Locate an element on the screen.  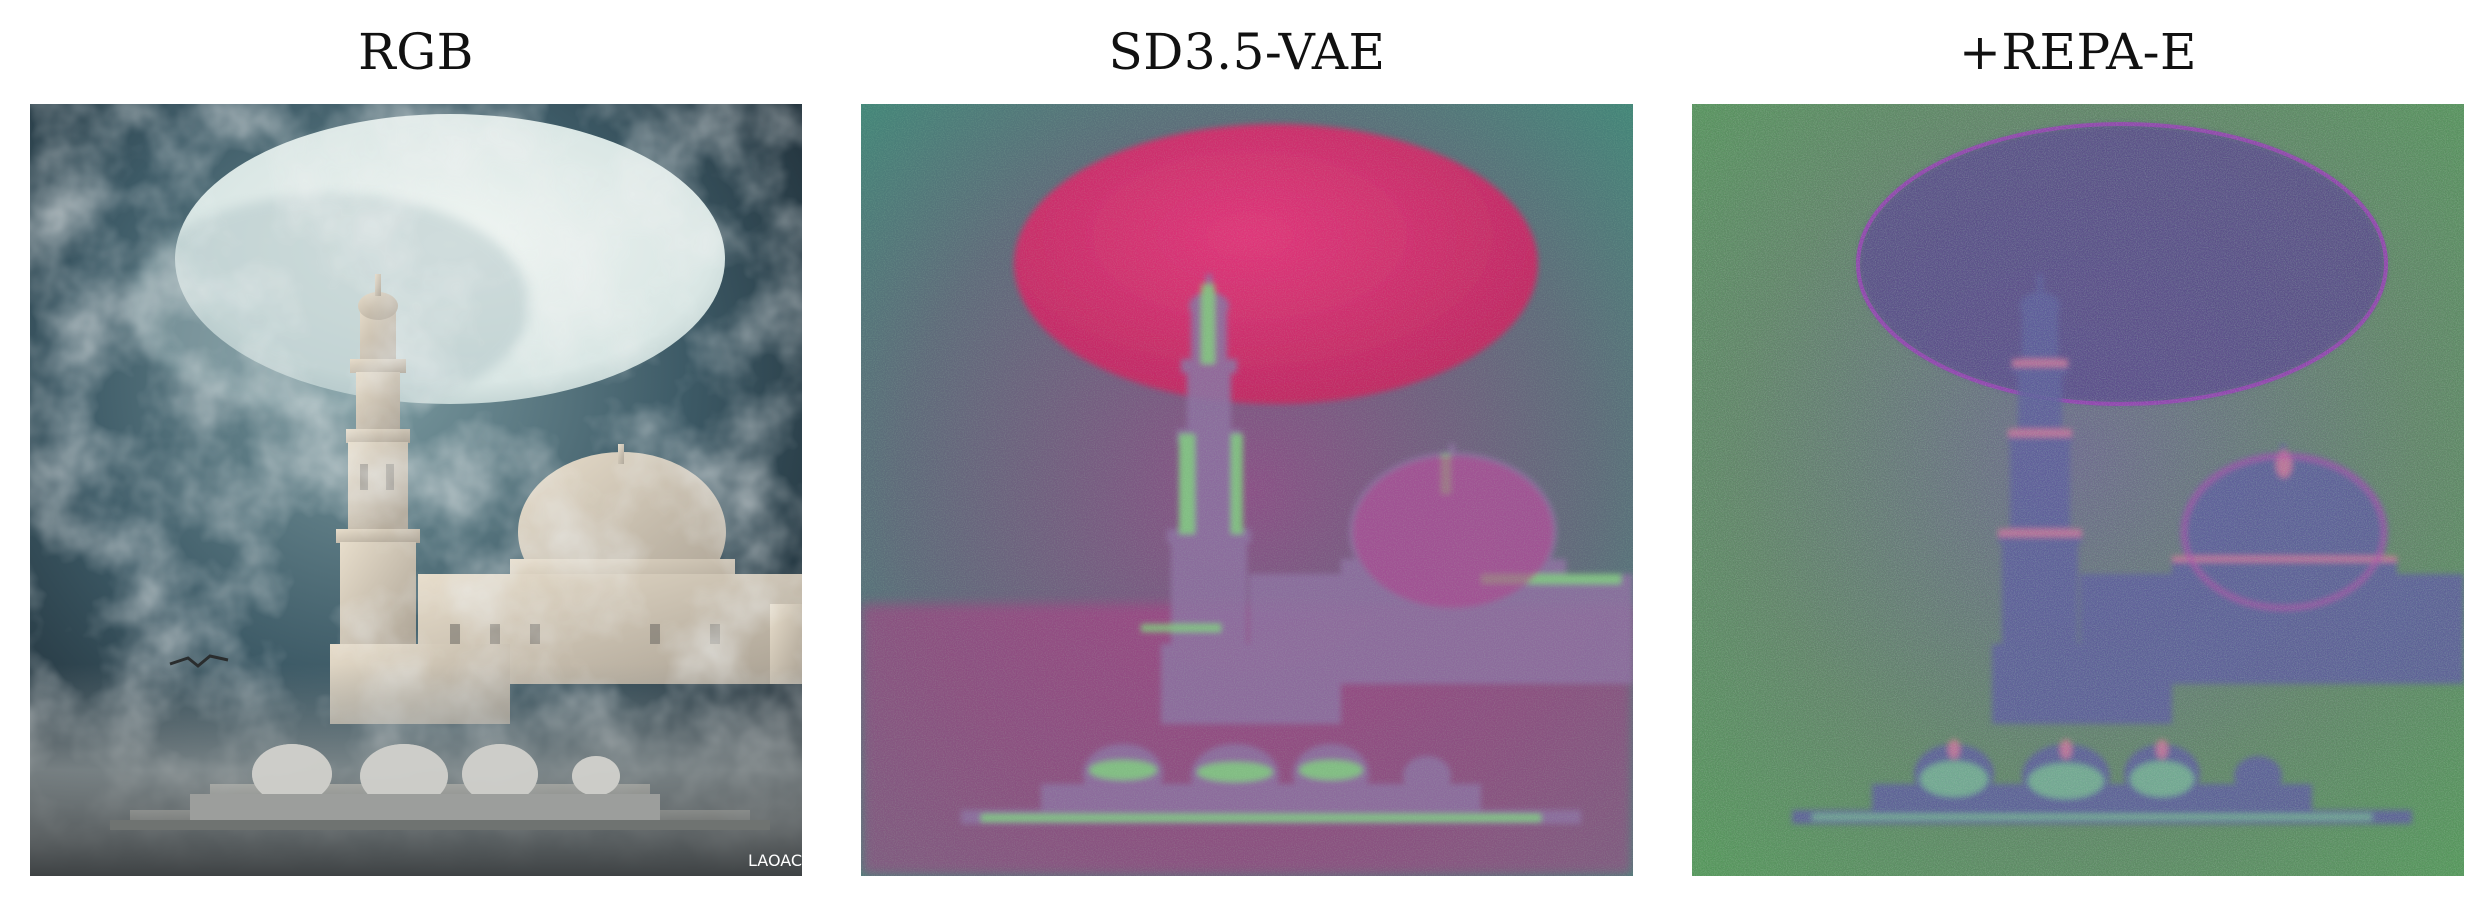
panel-title: +REPA-E is located at coordinates (2078, 52).